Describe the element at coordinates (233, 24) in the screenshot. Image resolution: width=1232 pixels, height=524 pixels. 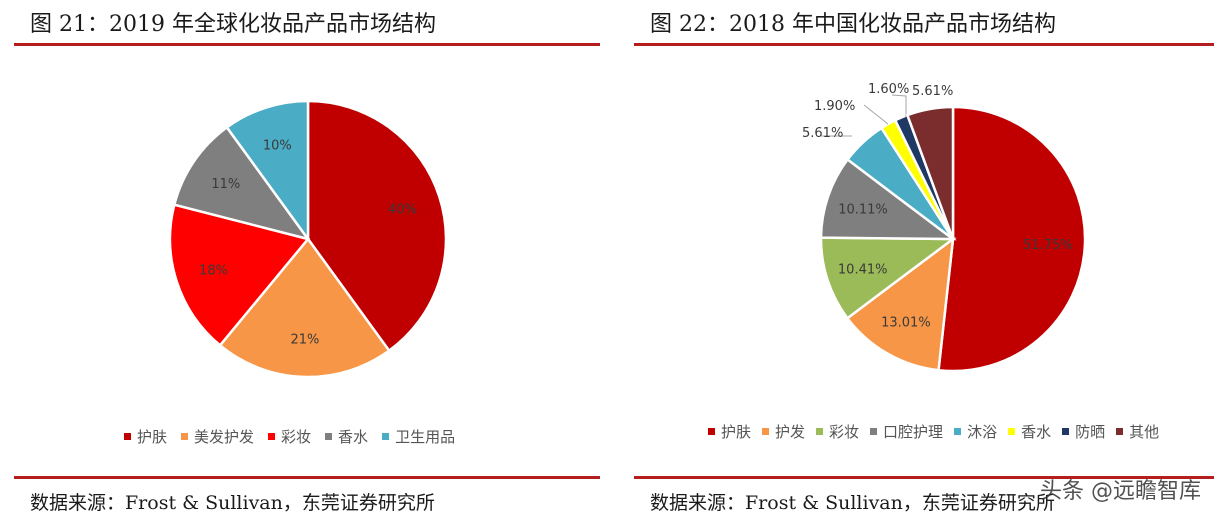
I see `chart-title: 图 21：2019 年全球化妆品产品市场结构` at that location.